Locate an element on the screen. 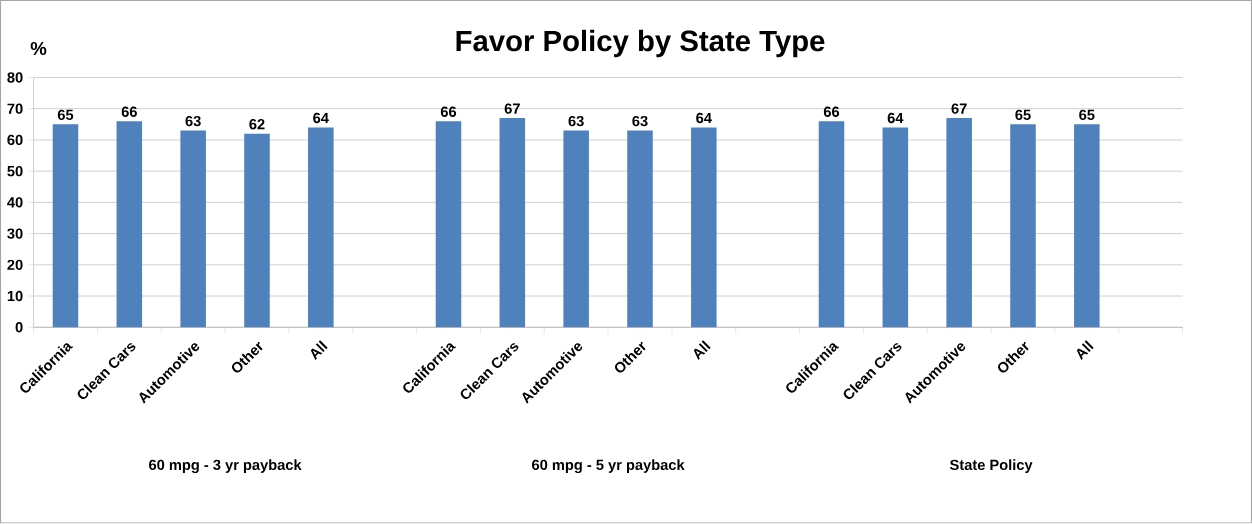 The width and height of the screenshot is (1252, 524). chart-title: Favor Policy by State Type is located at coordinates (640, 44).